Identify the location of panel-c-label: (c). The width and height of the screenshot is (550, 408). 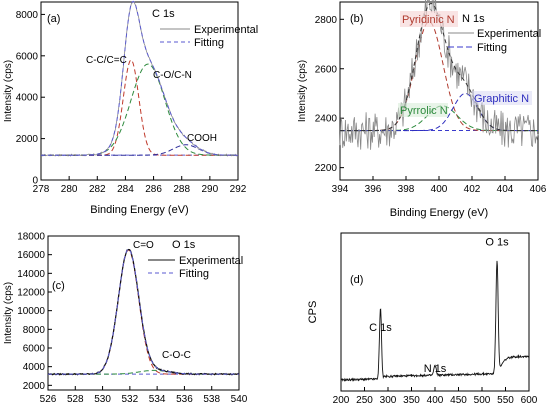
(58, 286).